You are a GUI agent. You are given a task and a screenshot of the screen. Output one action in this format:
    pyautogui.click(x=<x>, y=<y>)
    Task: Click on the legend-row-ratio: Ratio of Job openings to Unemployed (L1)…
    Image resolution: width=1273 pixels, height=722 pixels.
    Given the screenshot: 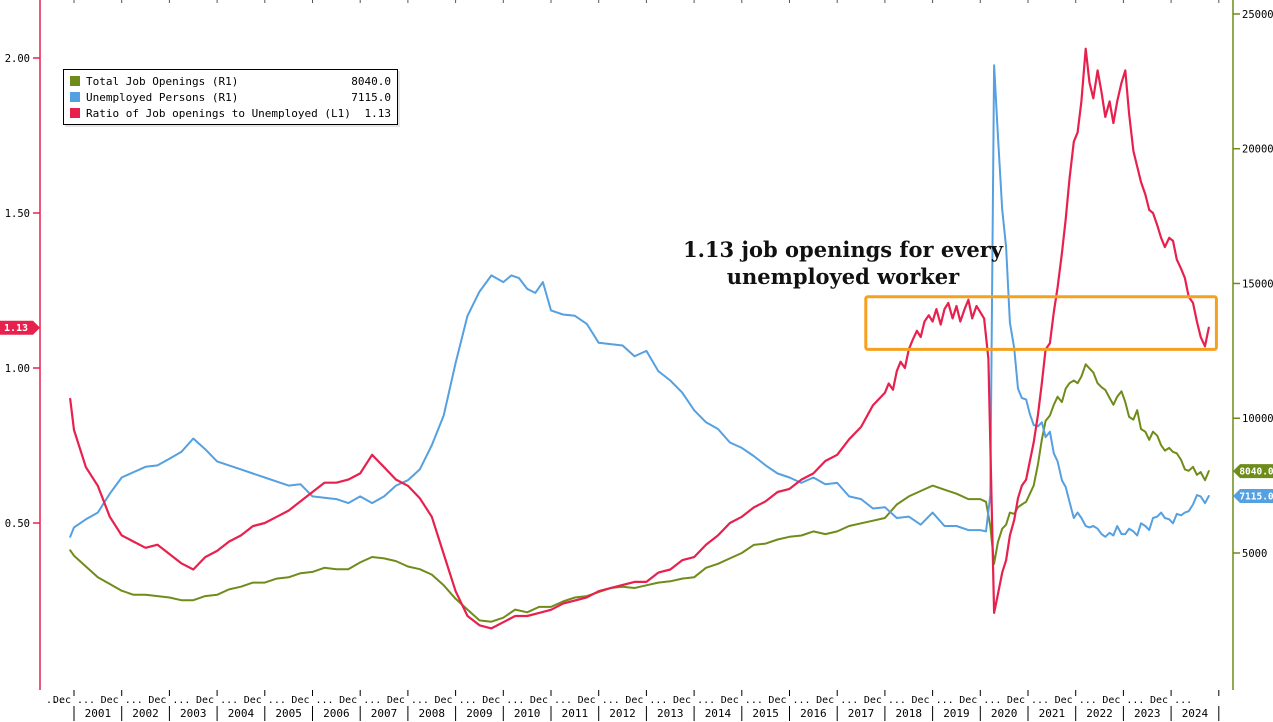 What is the action you would take?
    pyautogui.click(x=230, y=113)
    